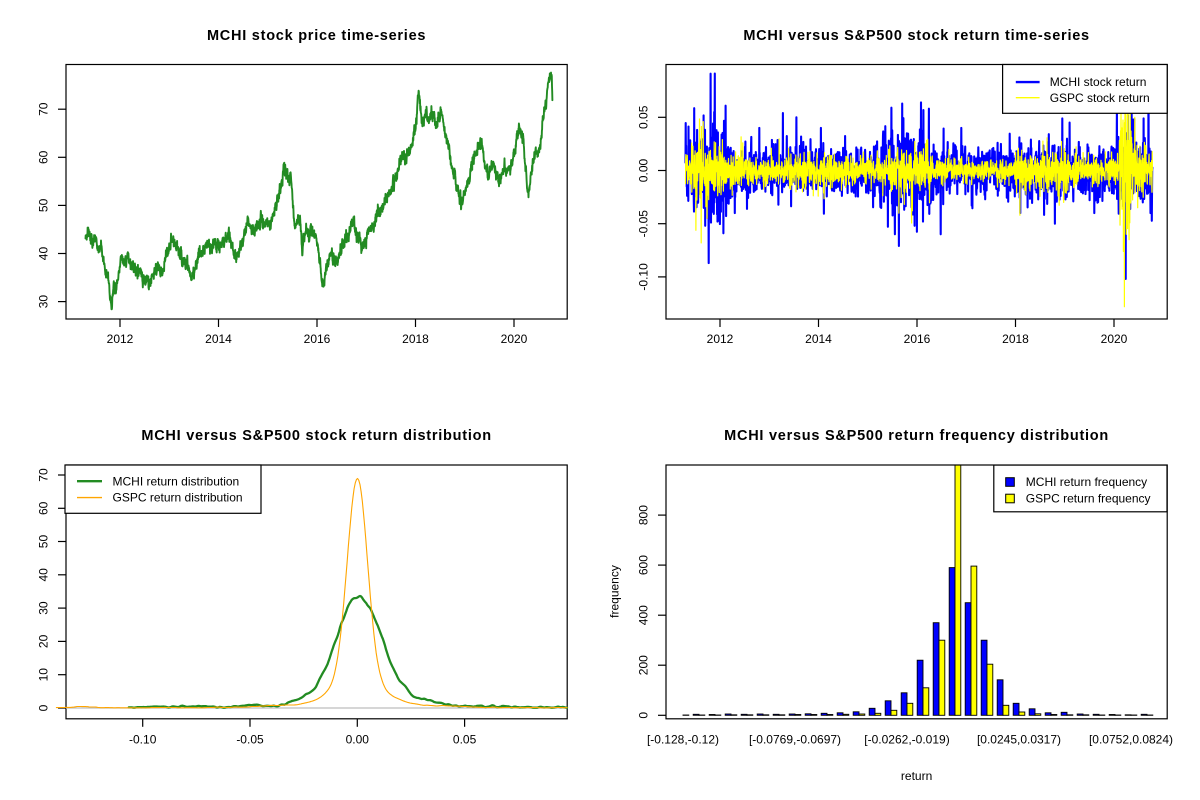 The image size is (1200, 800). Describe the element at coordinates (906, 740) in the screenshot. I see `svg-text: [-0.0262,-0.019)` at that location.